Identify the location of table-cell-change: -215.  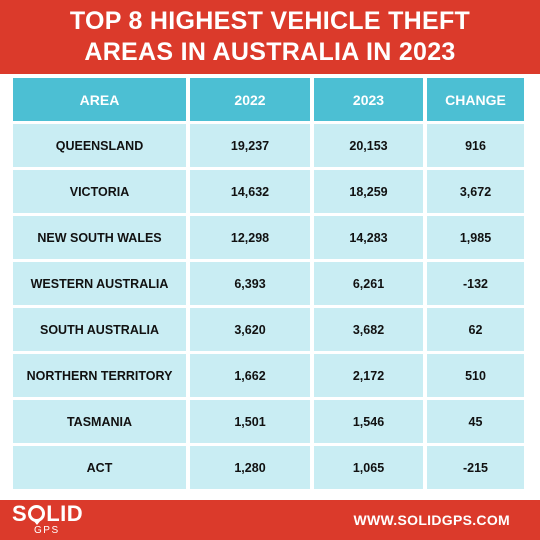
(475, 467).